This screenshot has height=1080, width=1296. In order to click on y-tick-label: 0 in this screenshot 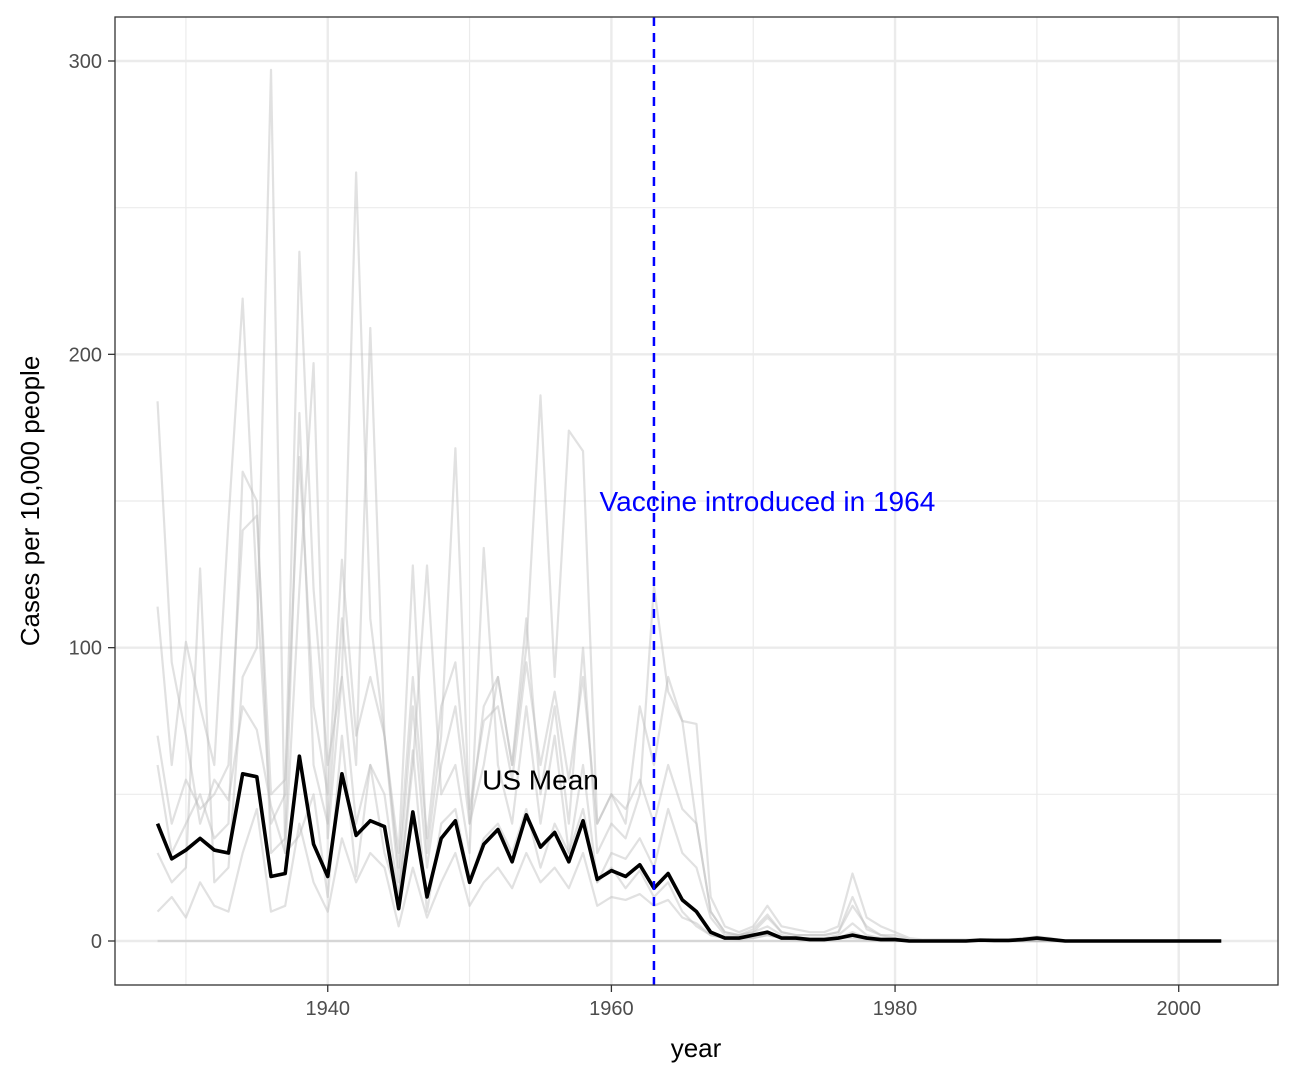, I will do `click(96, 942)`.